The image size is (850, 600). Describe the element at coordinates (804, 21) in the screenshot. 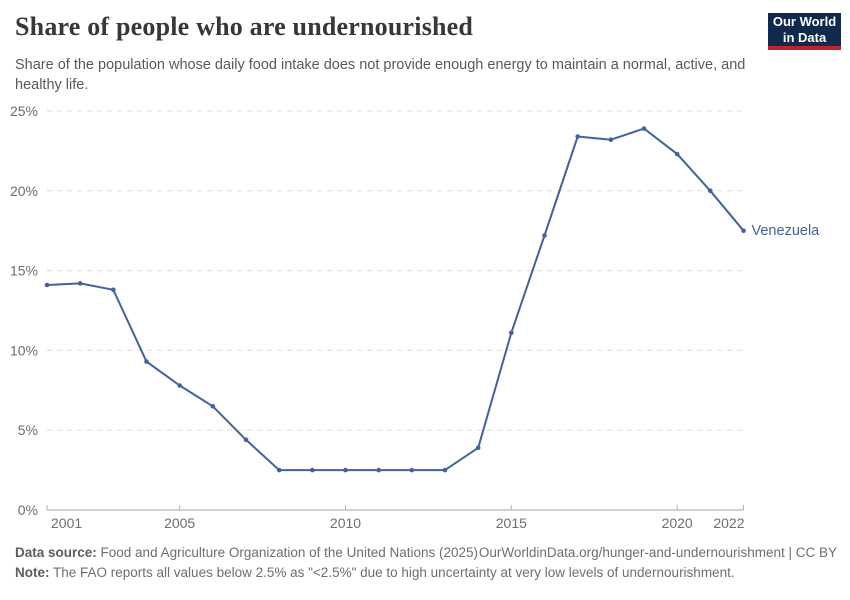

I see `logo-line1: Our World` at that location.